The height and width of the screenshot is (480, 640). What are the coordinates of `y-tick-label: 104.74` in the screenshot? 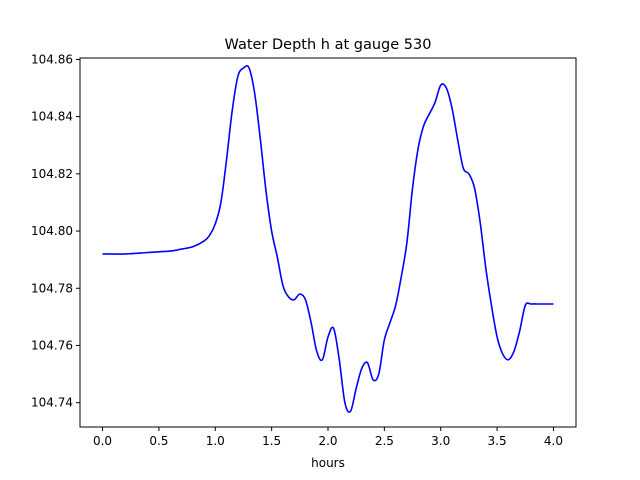 It's located at (52, 403).